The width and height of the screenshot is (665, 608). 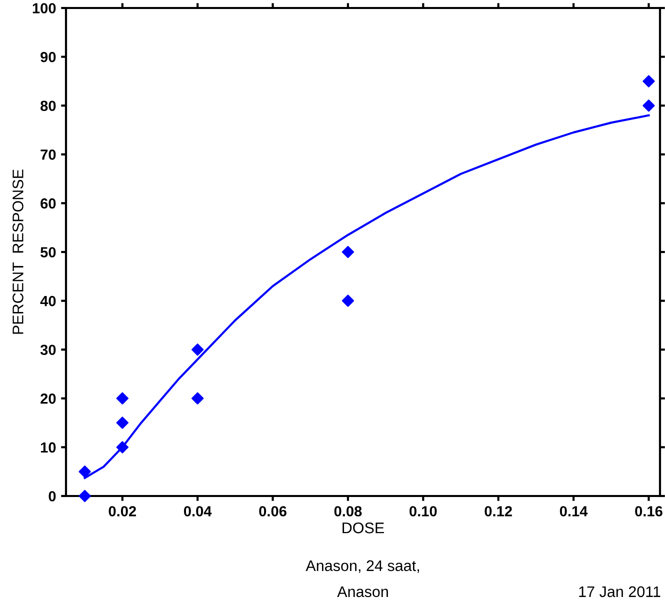 I want to click on y-tick-label: 70, so click(x=48, y=155).